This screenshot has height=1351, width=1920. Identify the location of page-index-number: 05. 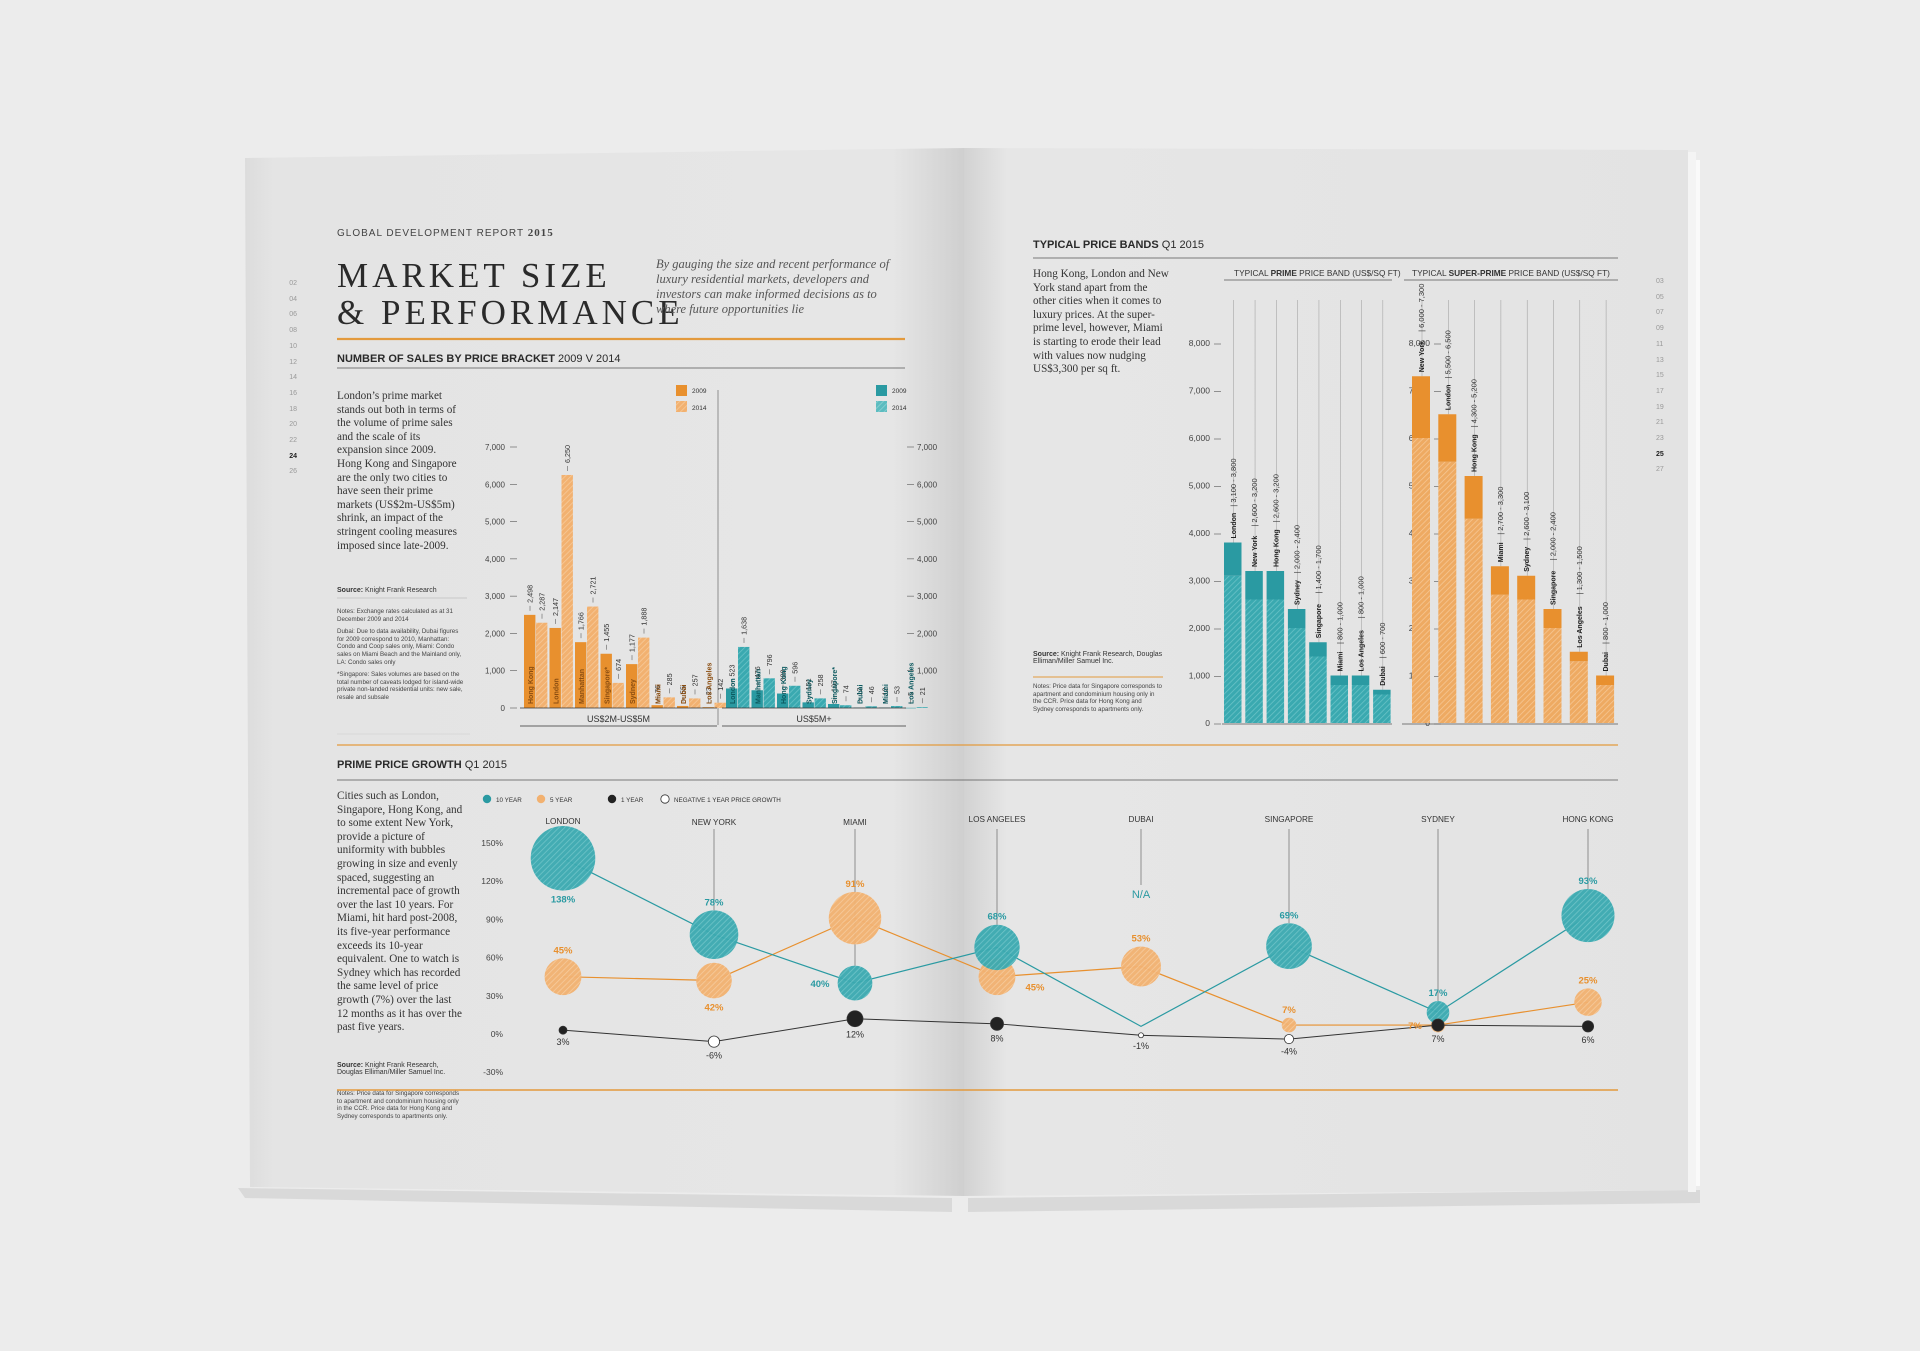
(1660, 297).